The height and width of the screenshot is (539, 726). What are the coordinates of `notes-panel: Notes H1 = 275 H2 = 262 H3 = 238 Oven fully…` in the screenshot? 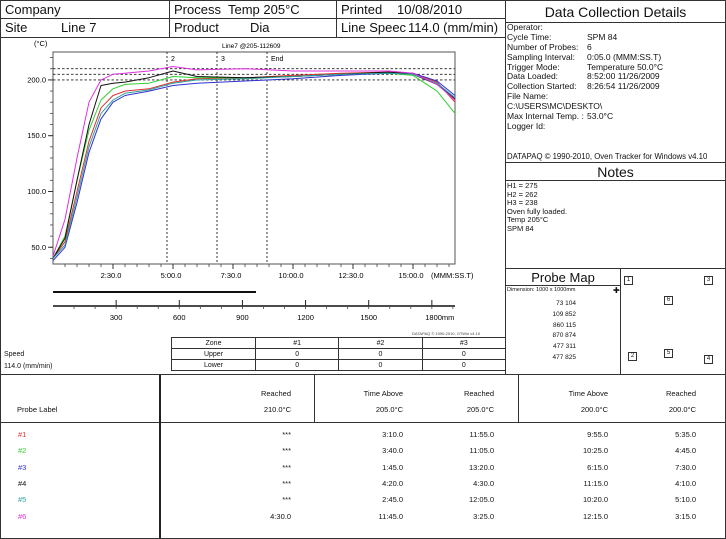 It's located at (615, 215).